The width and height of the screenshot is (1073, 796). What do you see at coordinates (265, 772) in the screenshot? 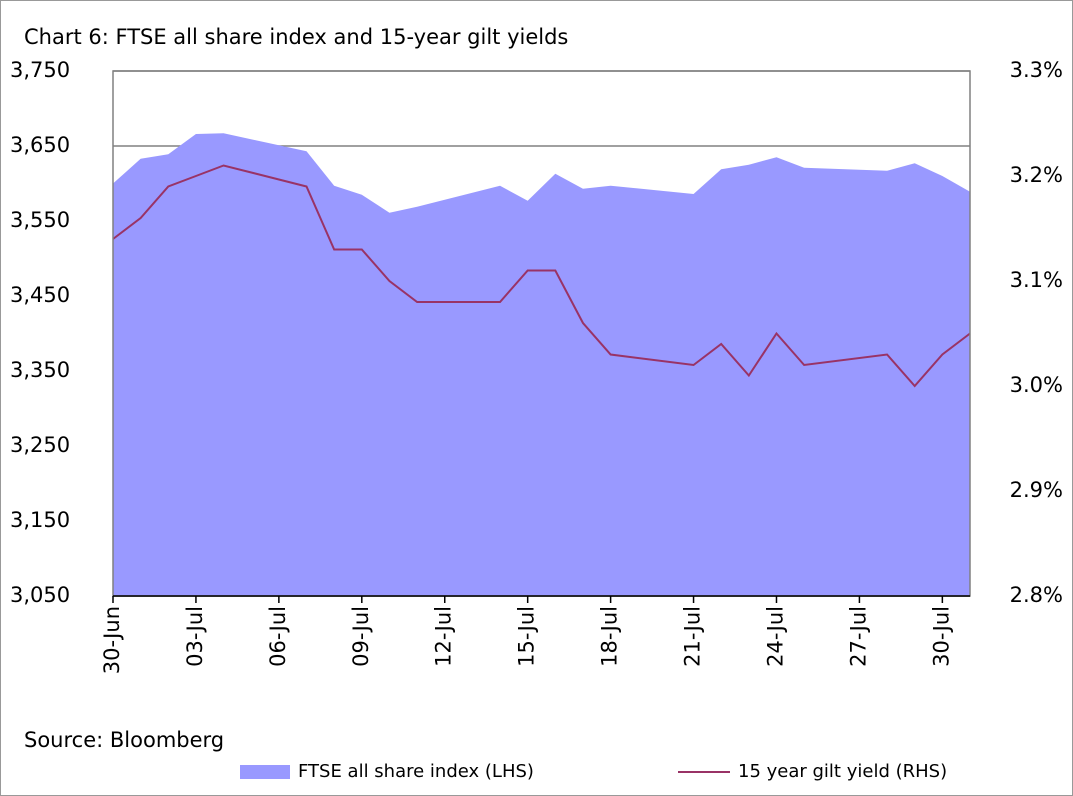
I see `legend-swatch` at bounding box center [265, 772].